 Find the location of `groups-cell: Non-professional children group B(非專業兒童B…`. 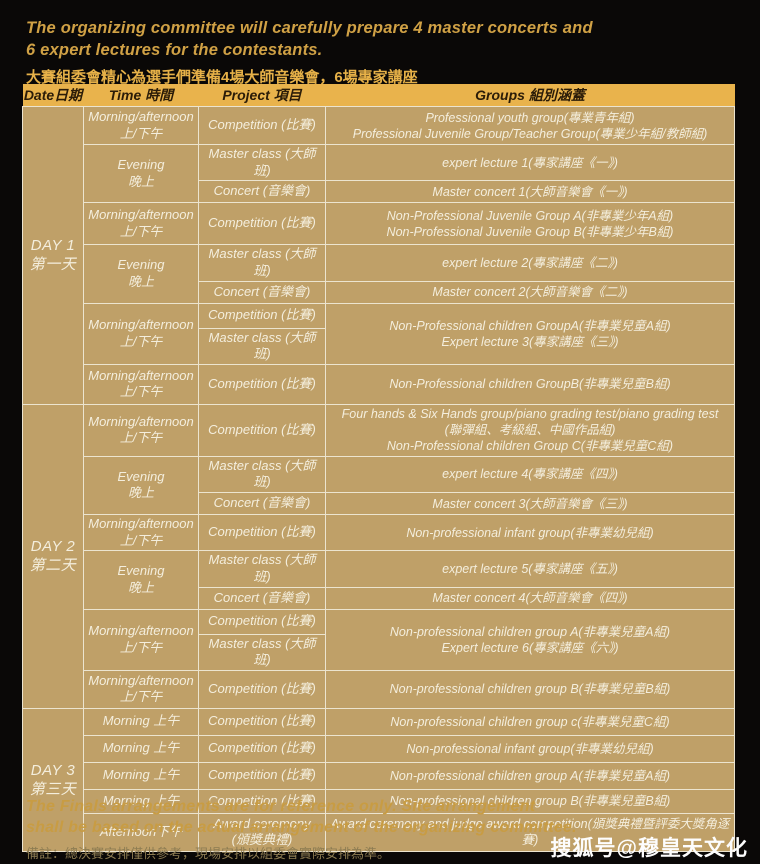

groups-cell: Non-professional children group B(非專業兒童B… is located at coordinates (530, 689).